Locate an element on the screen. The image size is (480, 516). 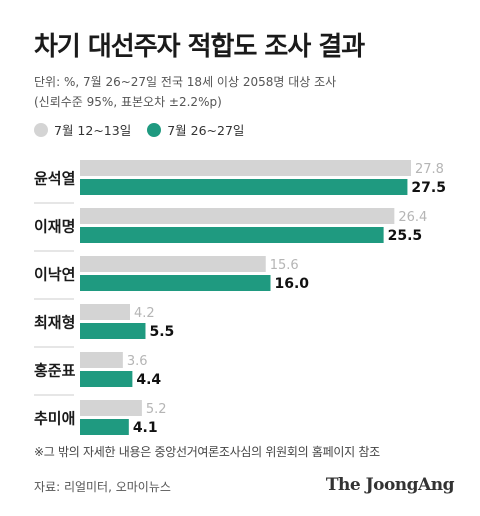
category-label: 이낙연 is located at coordinates (54, 275).